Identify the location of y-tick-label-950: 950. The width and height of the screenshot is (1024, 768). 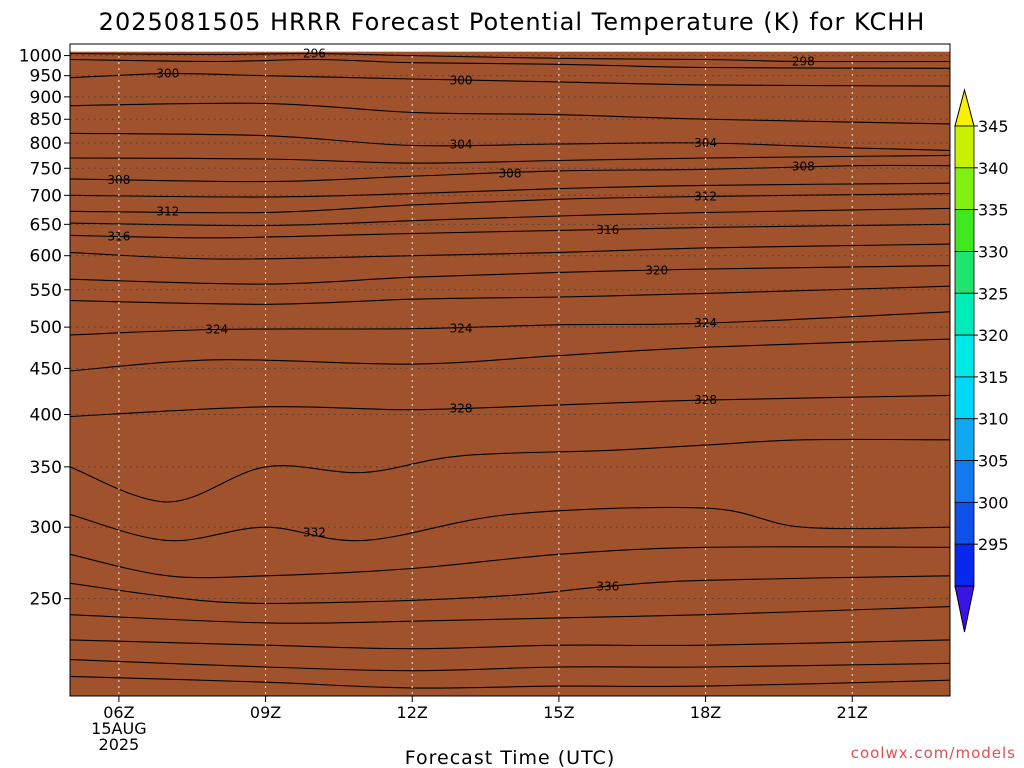
(46, 77).